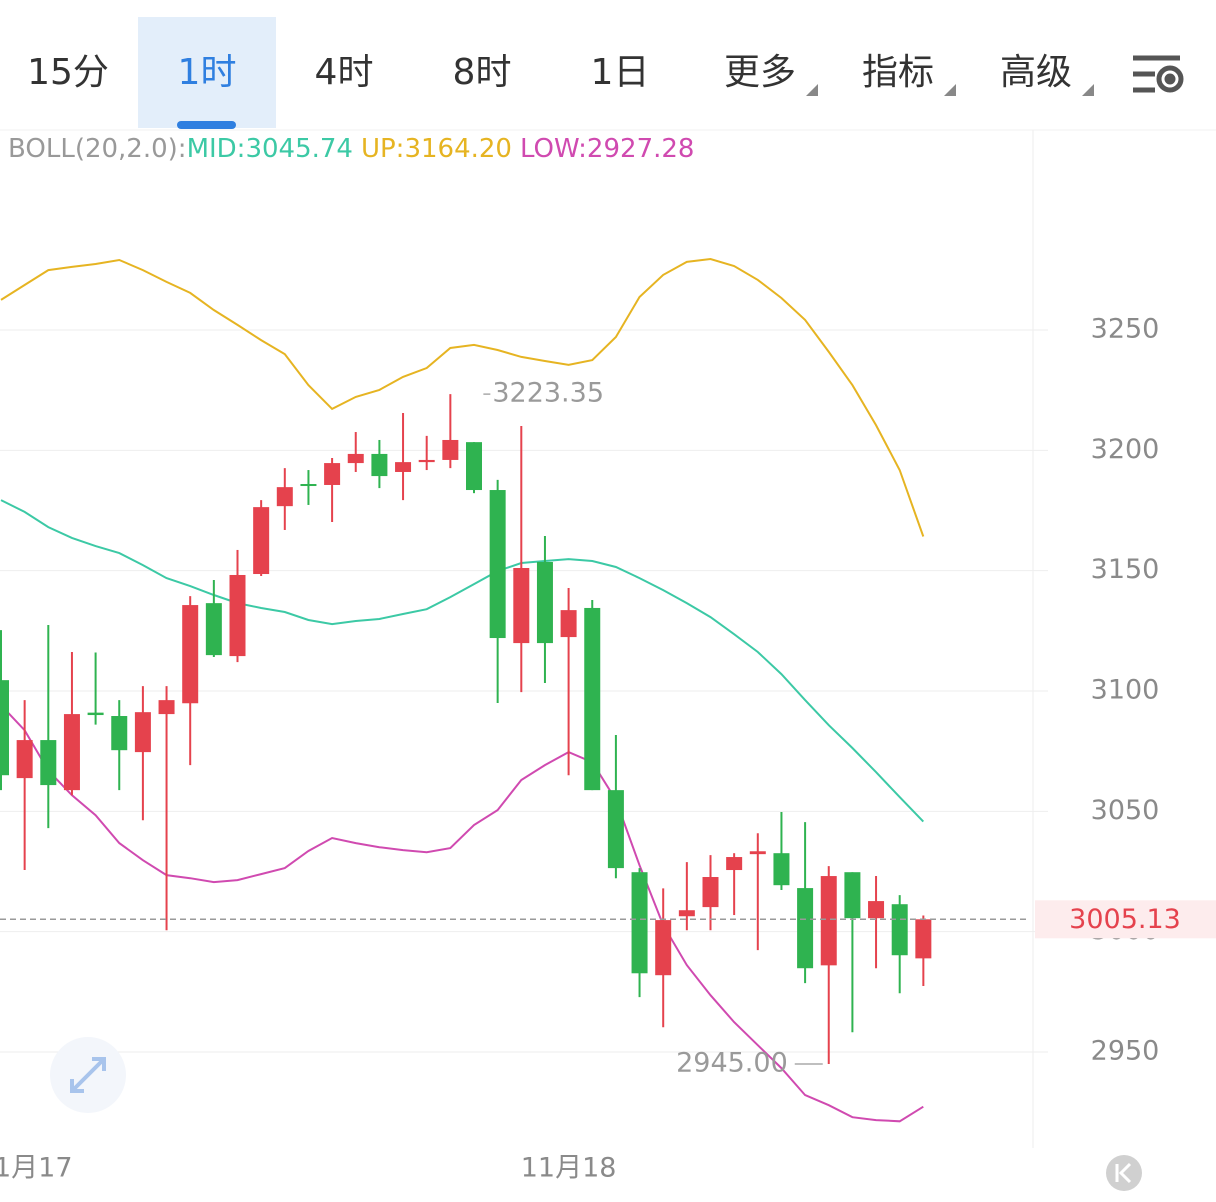 The image size is (1216, 1202). I want to click on expand-button, so click(88, 1075).